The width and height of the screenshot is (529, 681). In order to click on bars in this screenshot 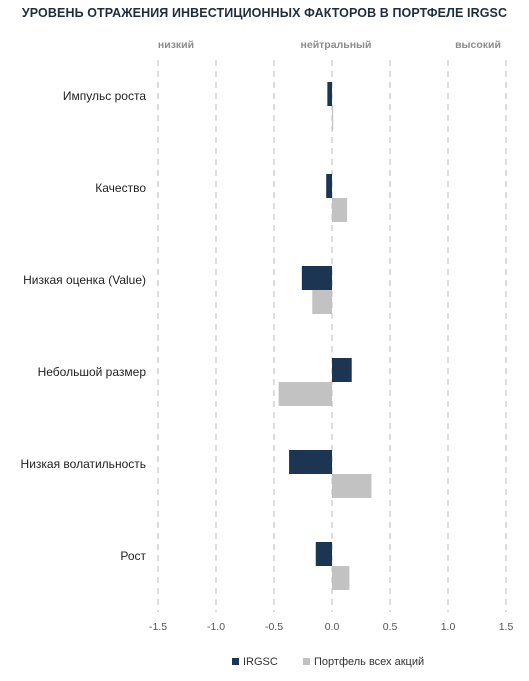, I will do `click(325, 336)`.